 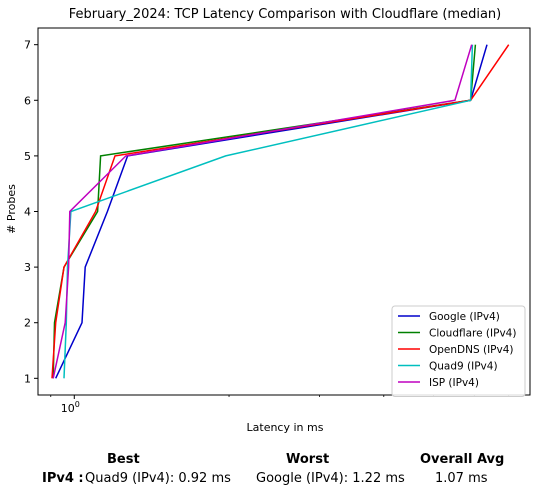 What do you see at coordinates (27, 378) in the screenshot?
I see `y-tick-label: 1` at bounding box center [27, 378].